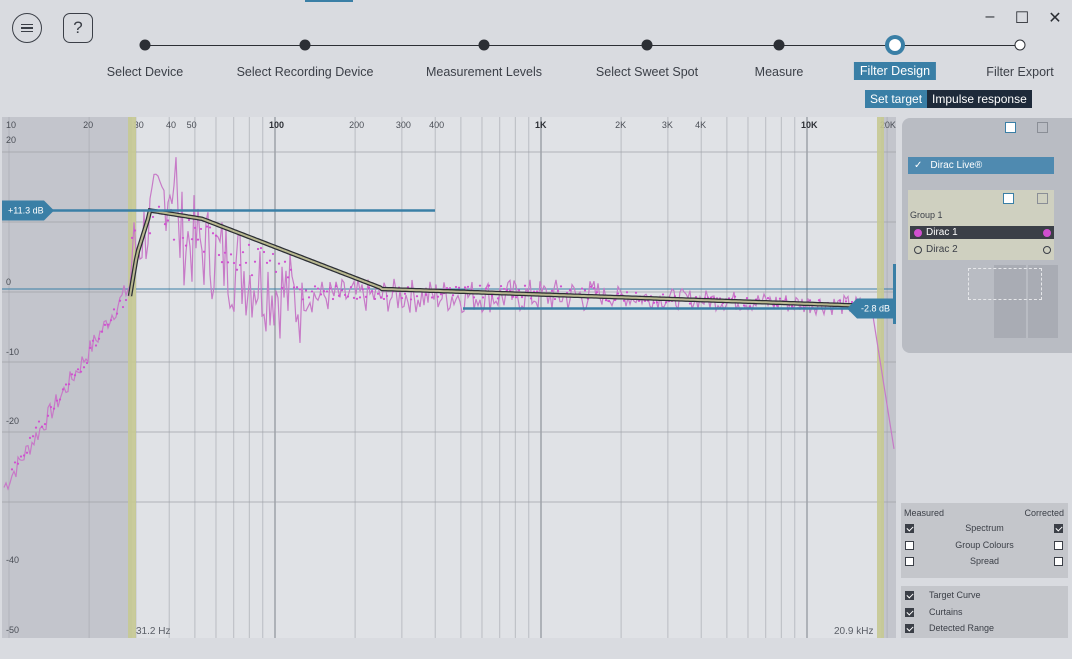 The image size is (1072, 659). Describe the element at coordinates (918, 233) in the screenshot. I see `channel-color-dot` at that location.